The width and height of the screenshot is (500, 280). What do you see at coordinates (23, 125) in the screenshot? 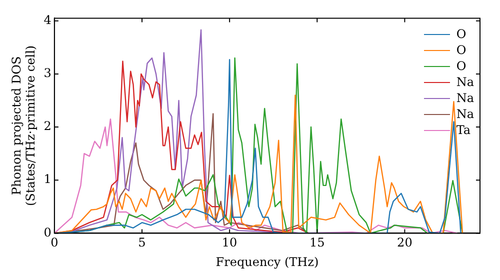
I see `y-axis-title: Phonon projected DOS (States/THz·primitive cell)` at bounding box center [23, 125].